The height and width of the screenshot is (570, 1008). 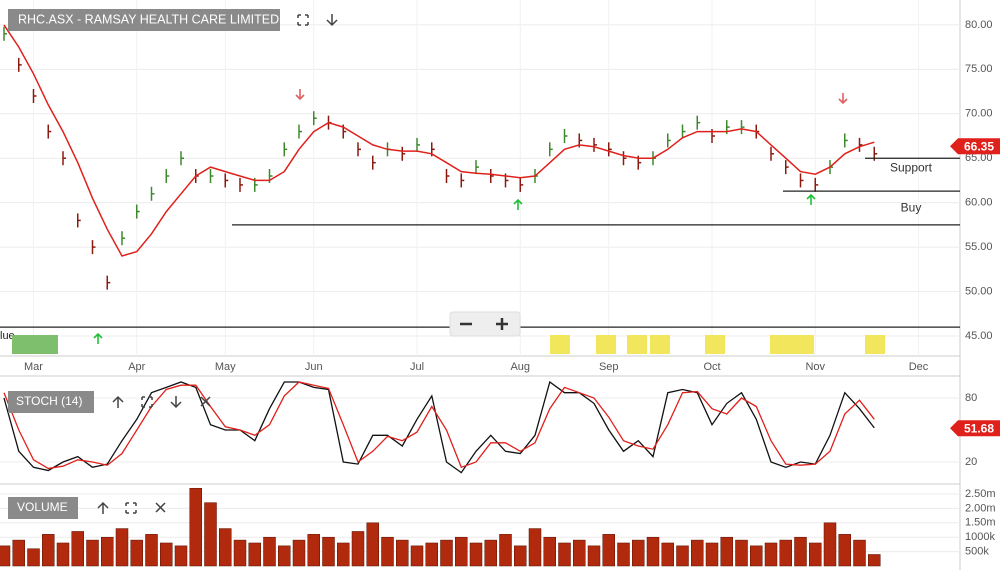 I want to click on y-tick-label: 2.00m, so click(x=980, y=508).